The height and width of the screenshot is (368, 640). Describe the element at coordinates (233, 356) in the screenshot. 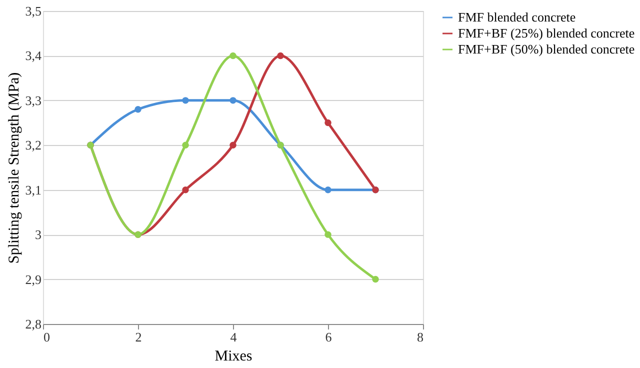

I see `x-axis-title: Mixes` at that location.